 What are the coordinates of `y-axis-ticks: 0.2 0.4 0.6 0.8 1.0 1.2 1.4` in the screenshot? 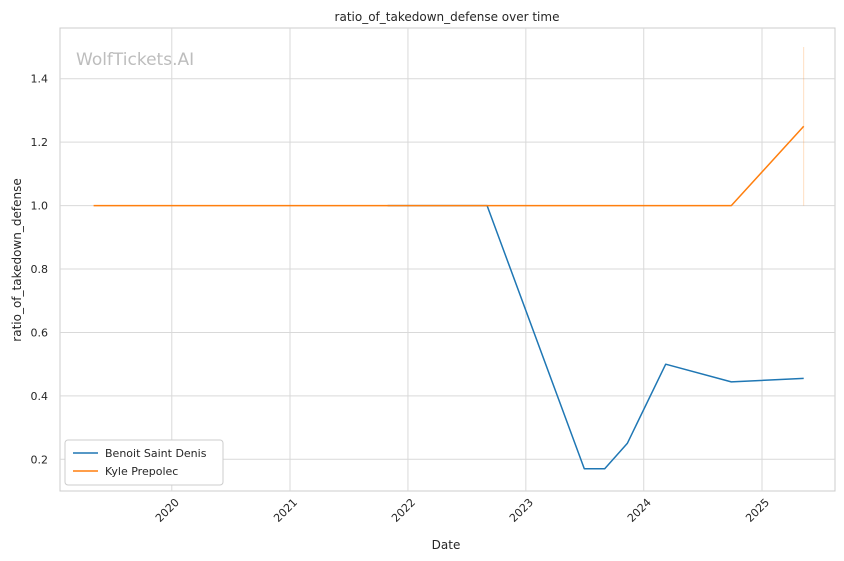 It's located at (40, 270).